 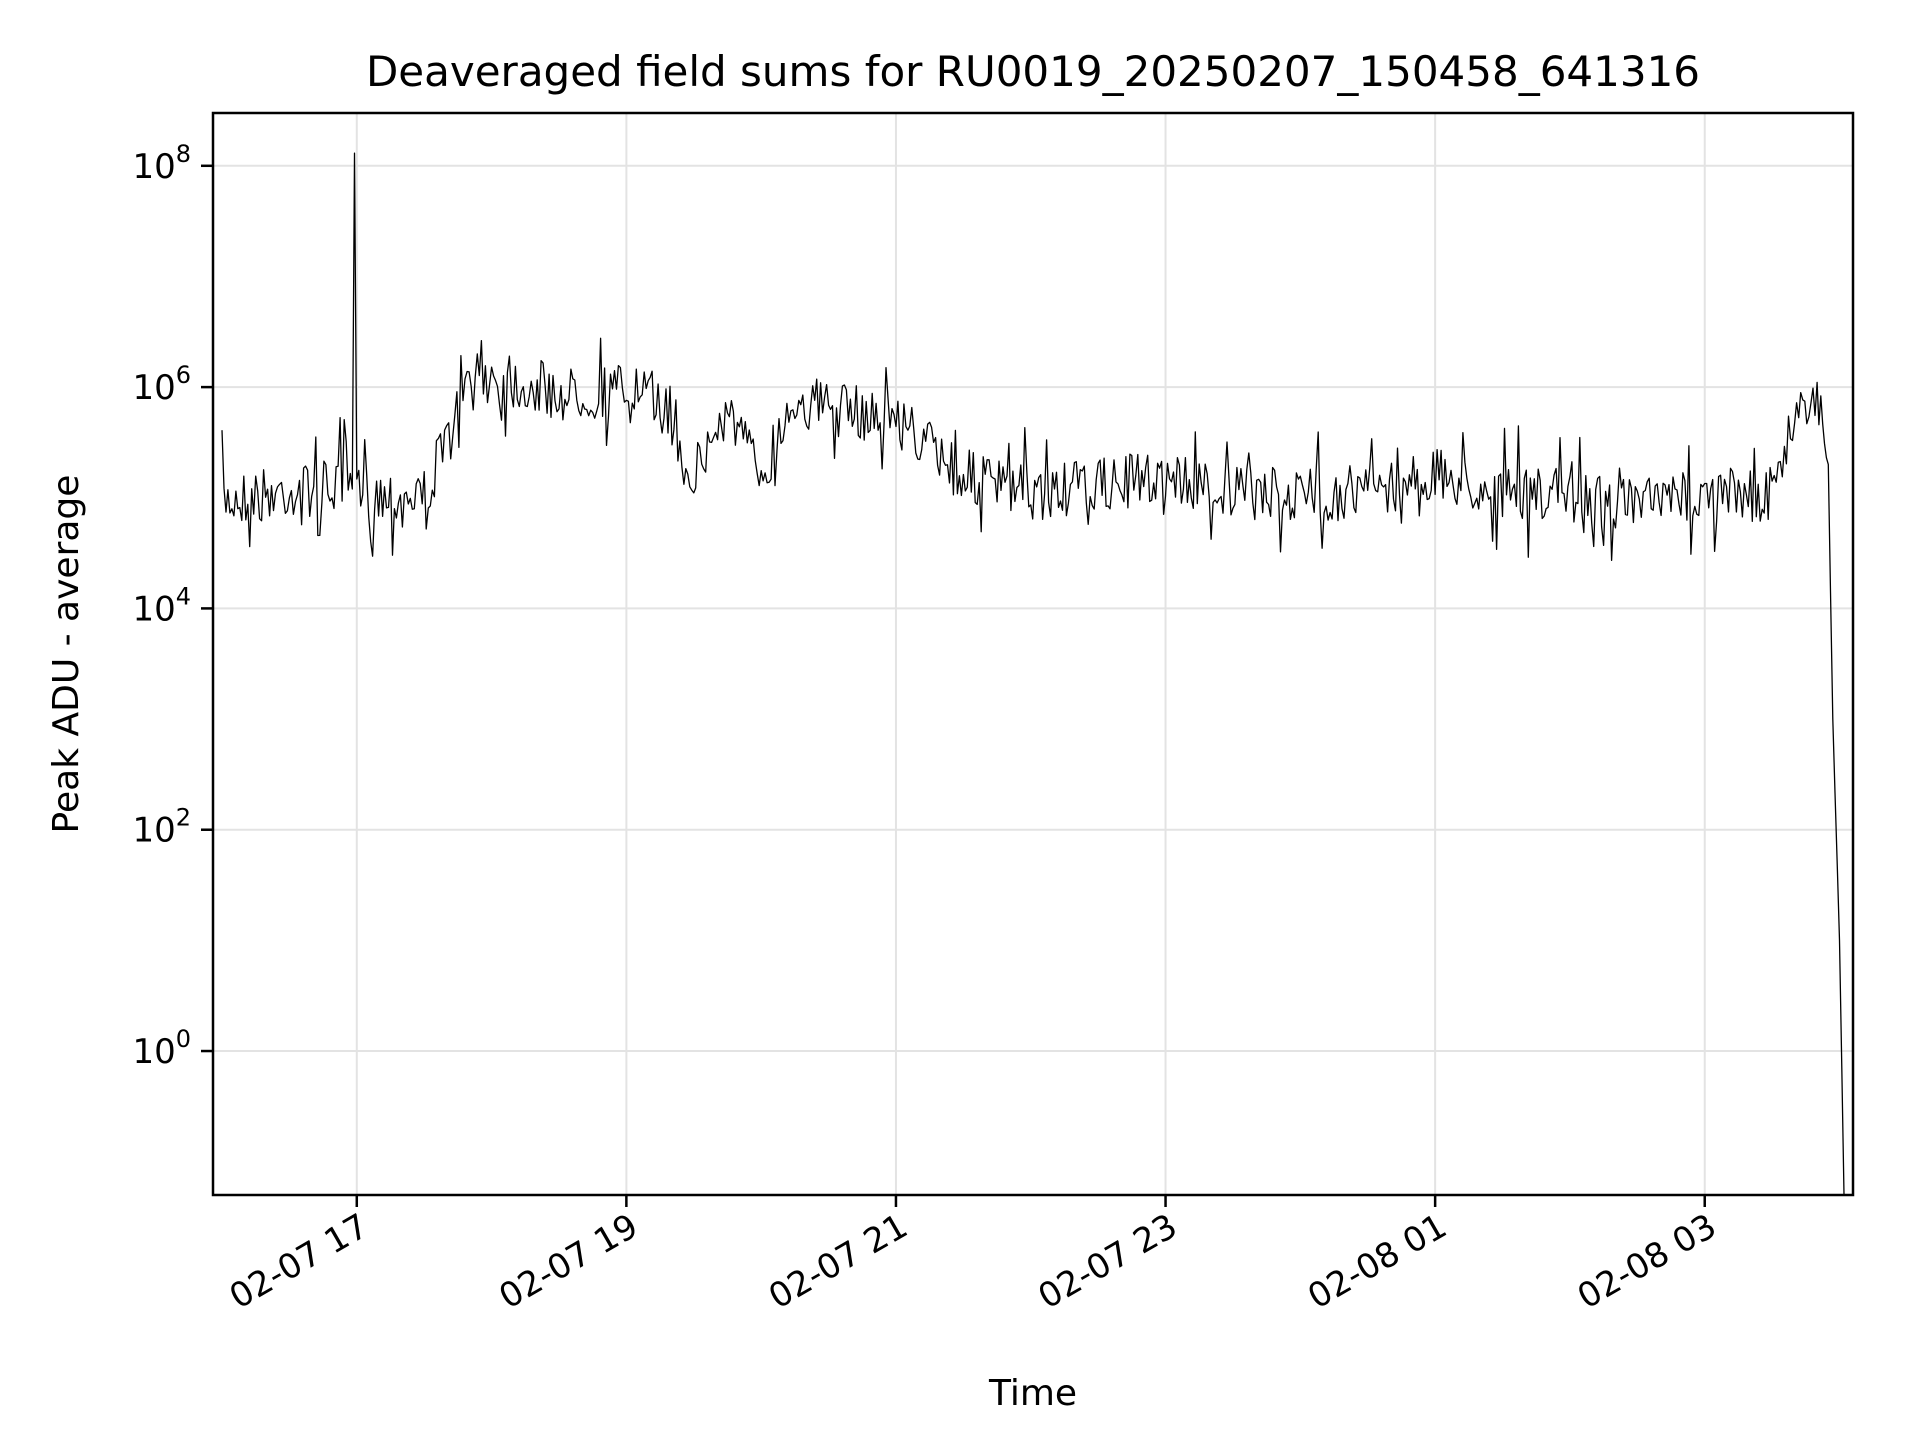 What do you see at coordinates (299, 1261) in the screenshot?
I see `x-tick-label: 02-07 17` at bounding box center [299, 1261].